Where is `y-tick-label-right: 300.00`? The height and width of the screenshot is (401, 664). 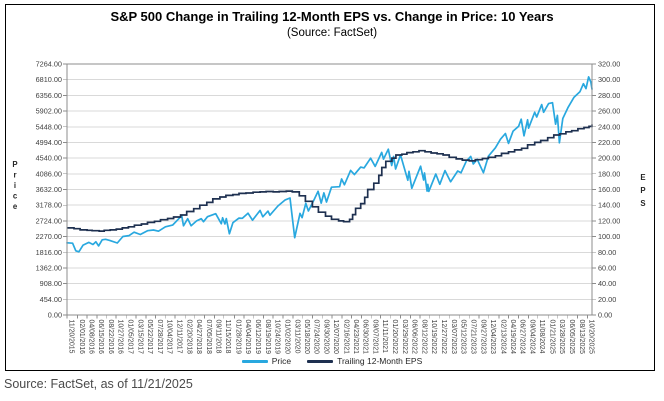
y-tick-label-right: 300.00 is located at coordinates (609, 79).